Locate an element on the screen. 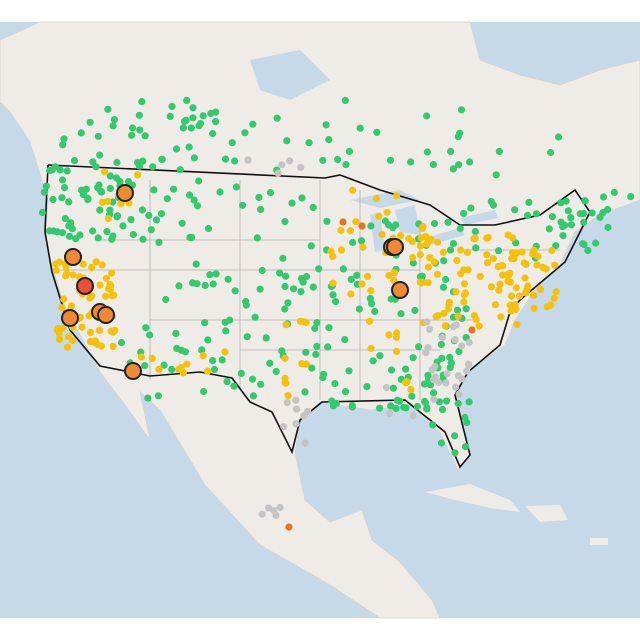 The height and width of the screenshot is (640, 640). island-cuba is located at coordinates (472, 498).